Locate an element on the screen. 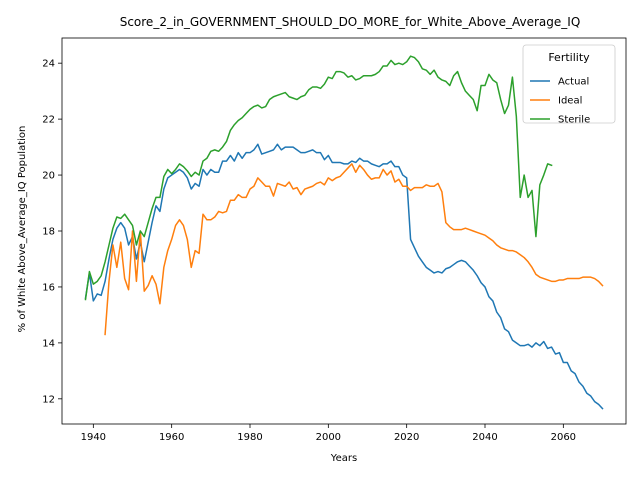 The image size is (640, 480). legend: Fertility Actual Ideal Sterile is located at coordinates (569, 85).